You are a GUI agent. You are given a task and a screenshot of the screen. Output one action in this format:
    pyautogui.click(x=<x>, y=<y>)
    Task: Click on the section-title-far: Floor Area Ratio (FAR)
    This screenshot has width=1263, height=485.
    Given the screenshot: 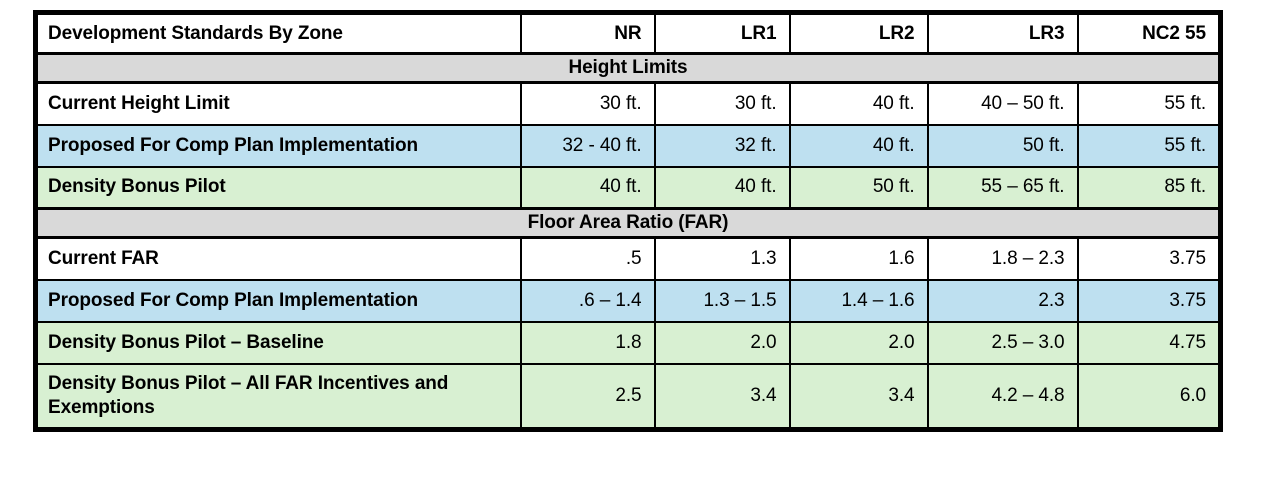 What is the action you would take?
    pyautogui.click(x=628, y=223)
    